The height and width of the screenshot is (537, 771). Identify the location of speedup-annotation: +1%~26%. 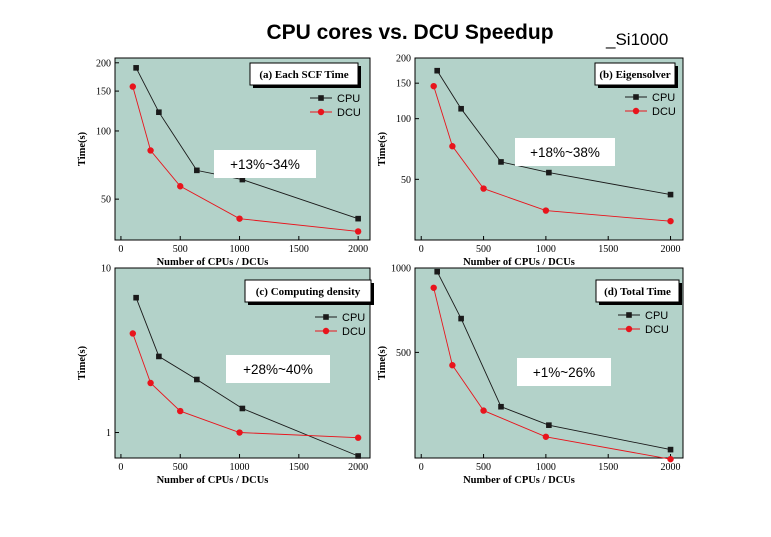
(564, 372).